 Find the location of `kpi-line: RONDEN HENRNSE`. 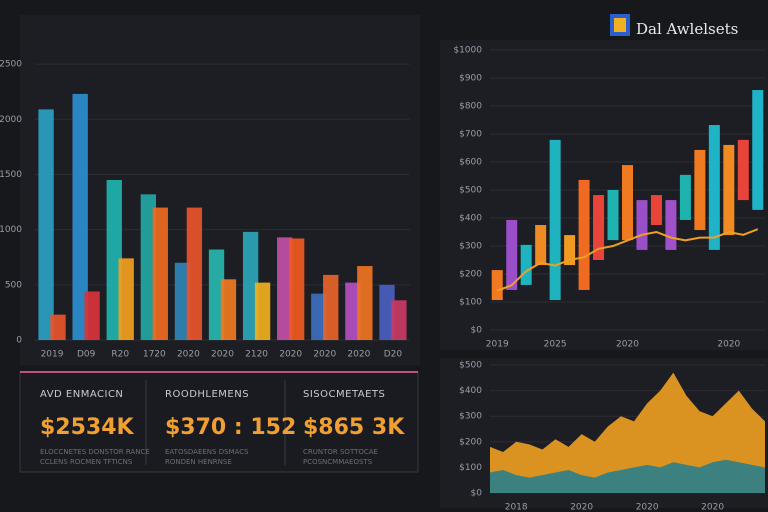

kpi-line: RONDEN HENRNSE is located at coordinates (198, 462).